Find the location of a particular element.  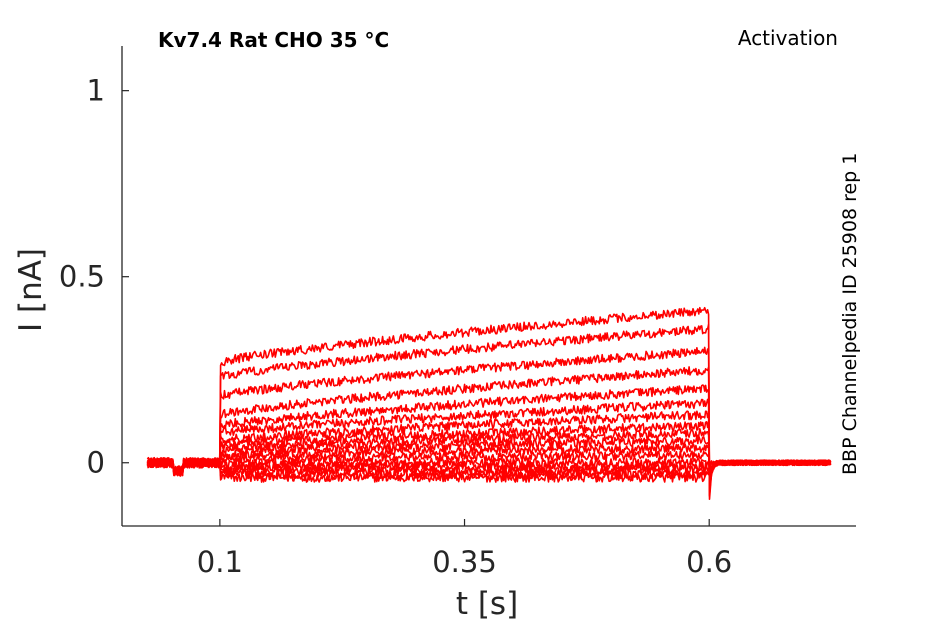

y-axis-label: I [nA] is located at coordinates (31, 290).